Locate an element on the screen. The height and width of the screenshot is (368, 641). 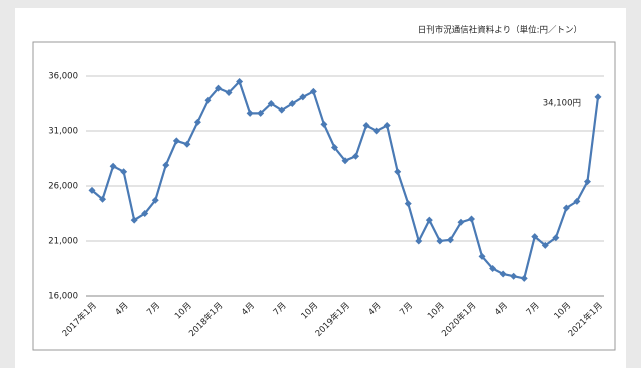
y-tick-label: 36,000 is located at coordinates (63, 77).